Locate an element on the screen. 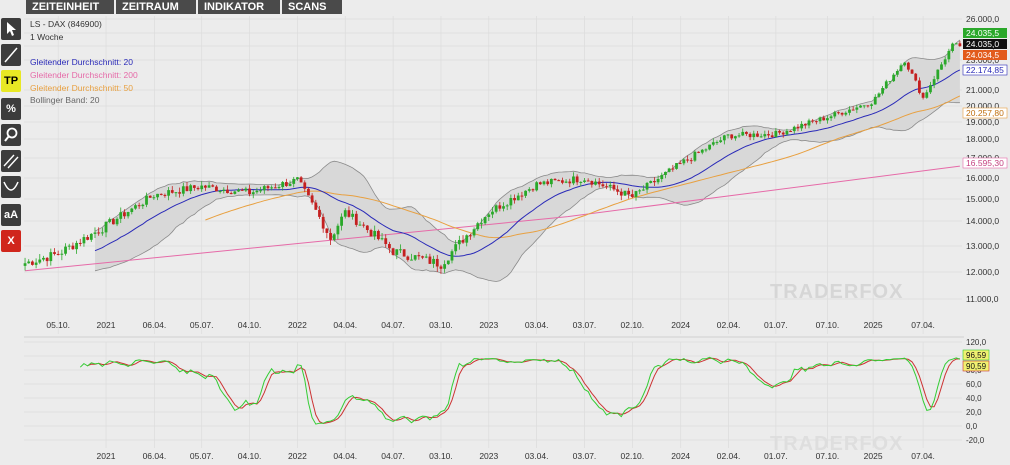  tp-tool-button: TP is located at coordinates (11, 81).